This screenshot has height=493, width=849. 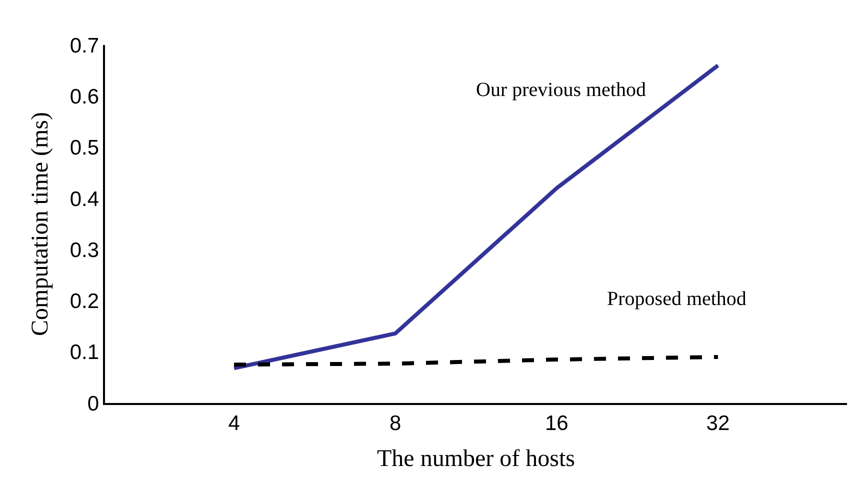 What do you see at coordinates (396, 423) in the screenshot?
I see `x-tick-label: 8` at bounding box center [396, 423].